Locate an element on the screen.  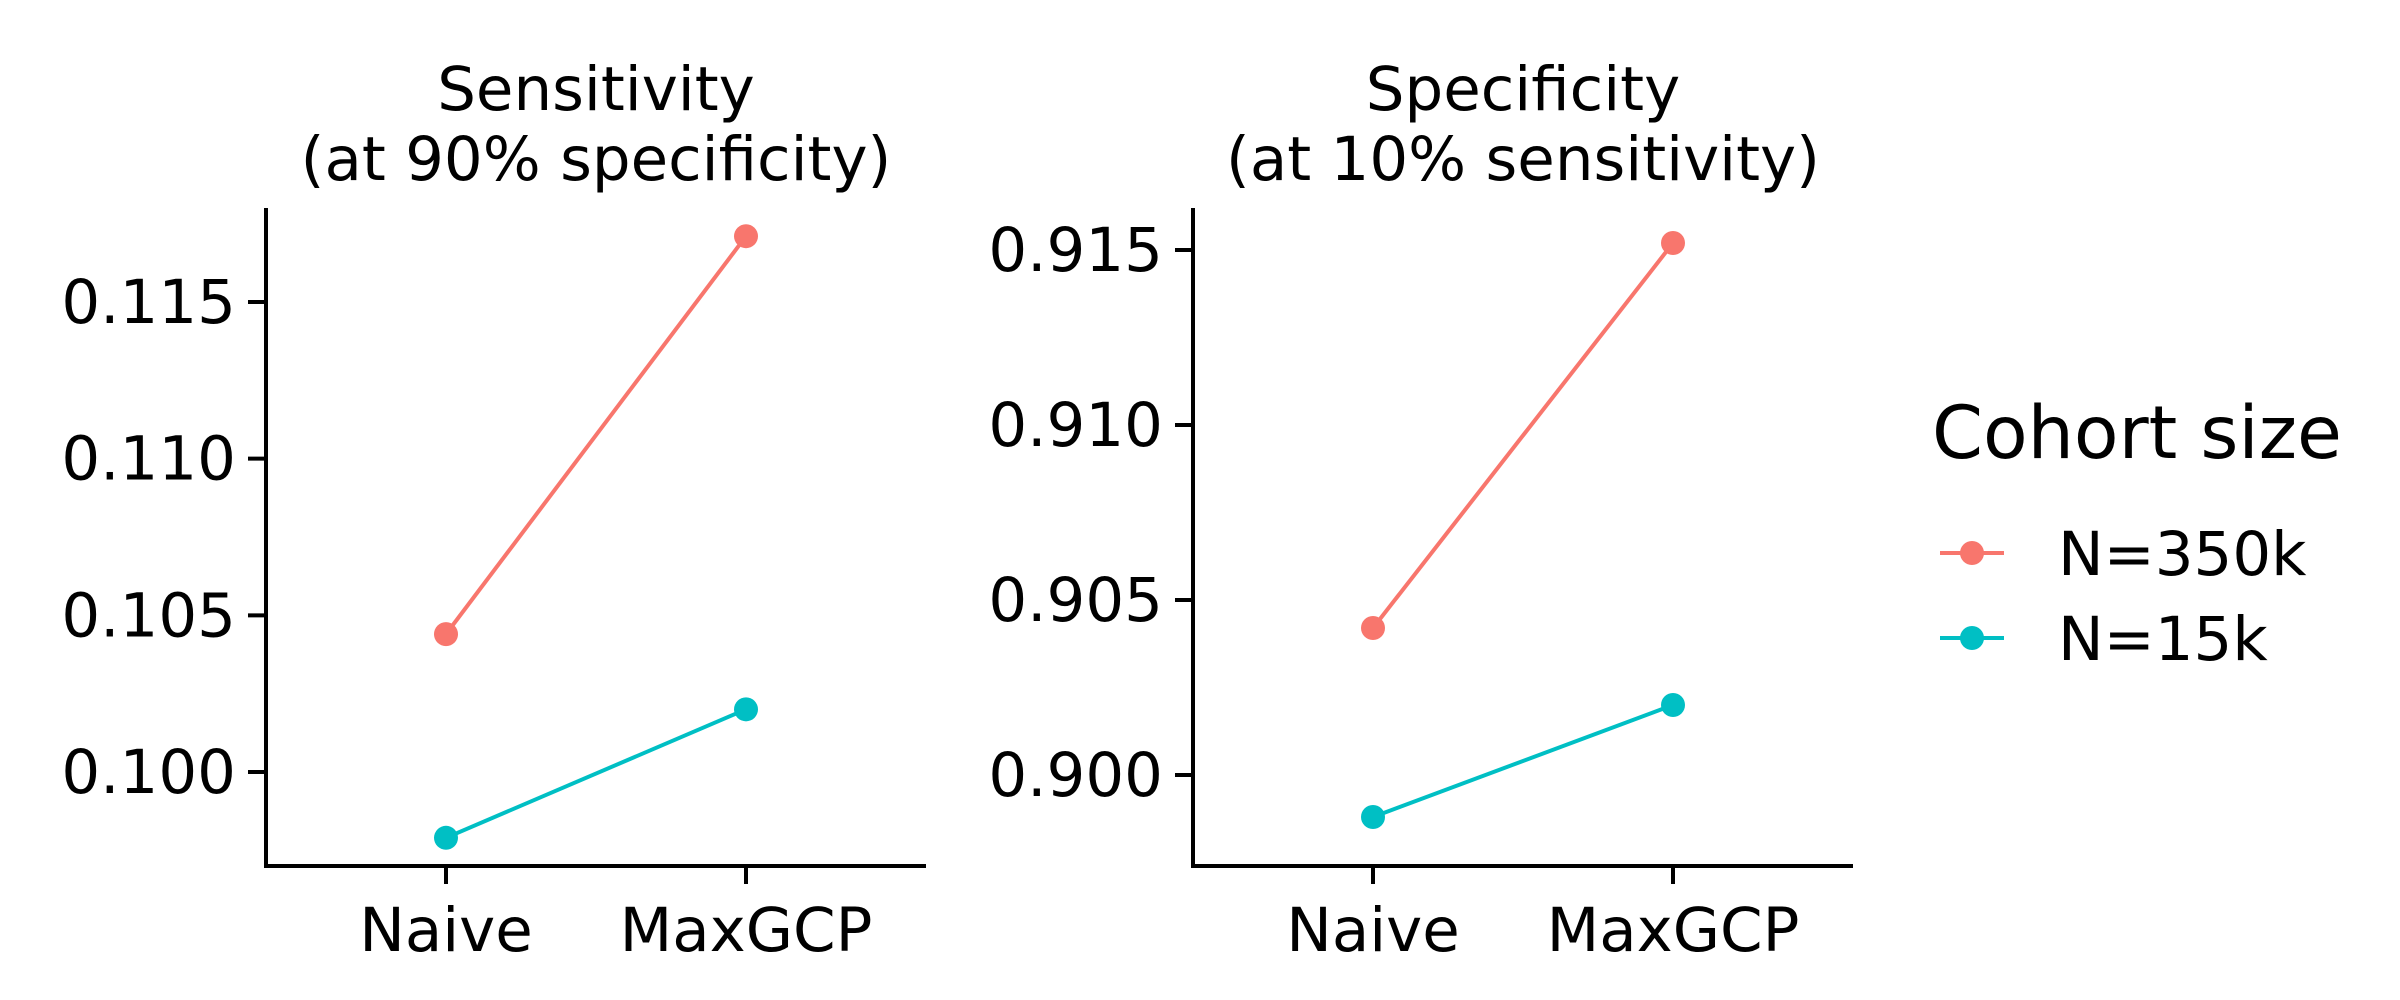
legend: Cohort size N=350k N=15k is located at coordinates (2137, 533).